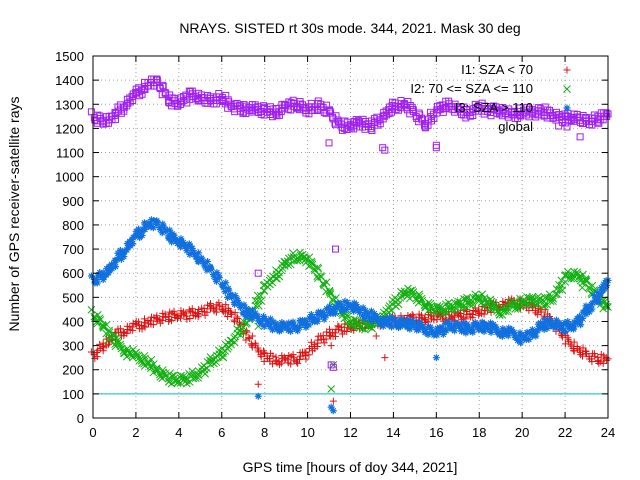 The height and width of the screenshot is (480, 640). What do you see at coordinates (497, 69) in the screenshot?
I see `legend-label: I1: SZA < 70` at bounding box center [497, 69].